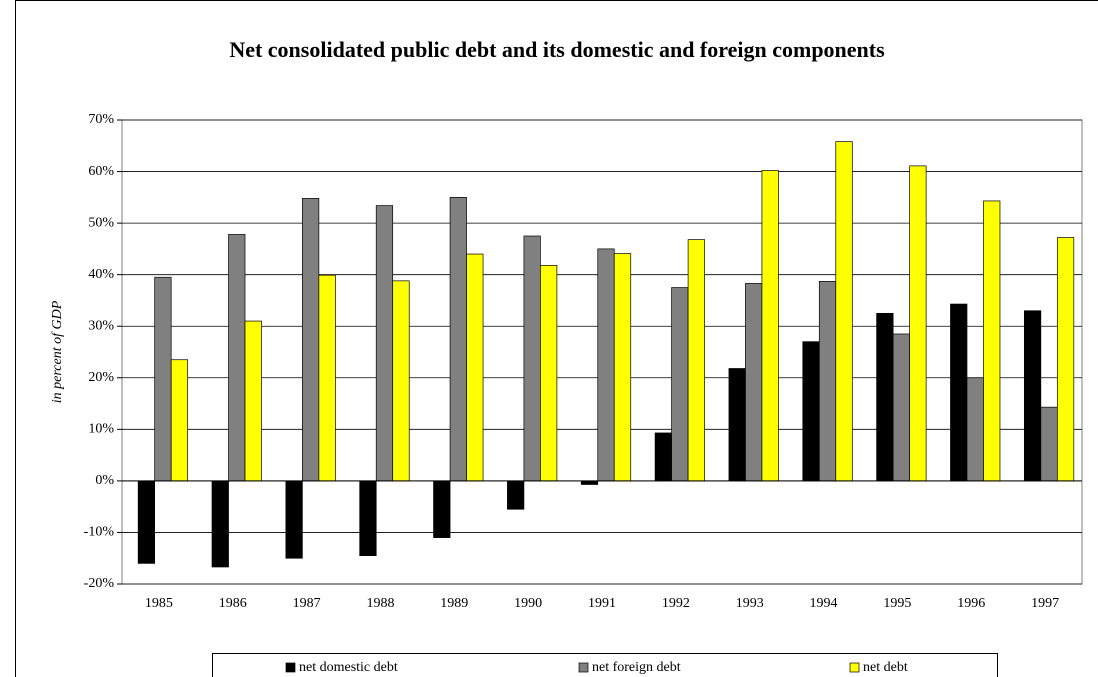 The width and height of the screenshot is (1098, 677). Describe the element at coordinates (885, 667) in the screenshot. I see `legend-label: net debt` at that location.